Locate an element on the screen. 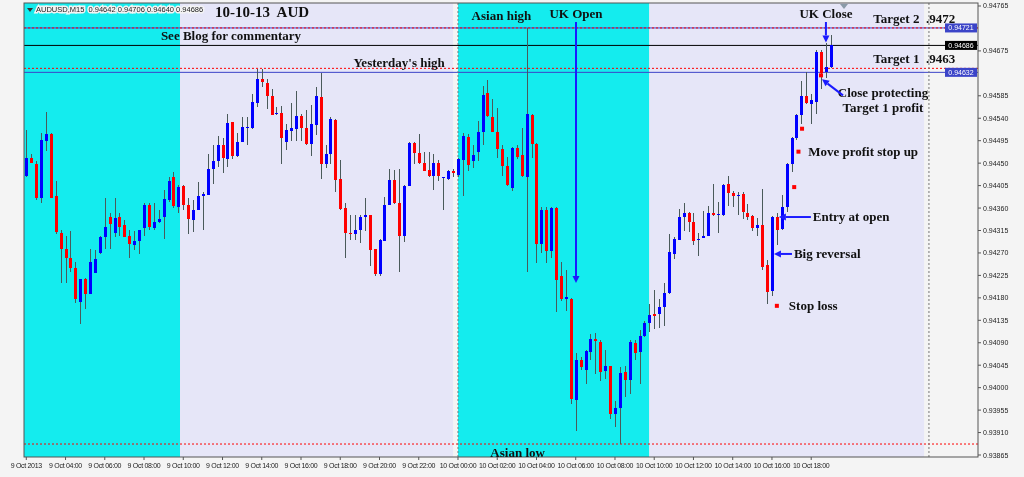  annotation: Stop loss is located at coordinates (813, 305).